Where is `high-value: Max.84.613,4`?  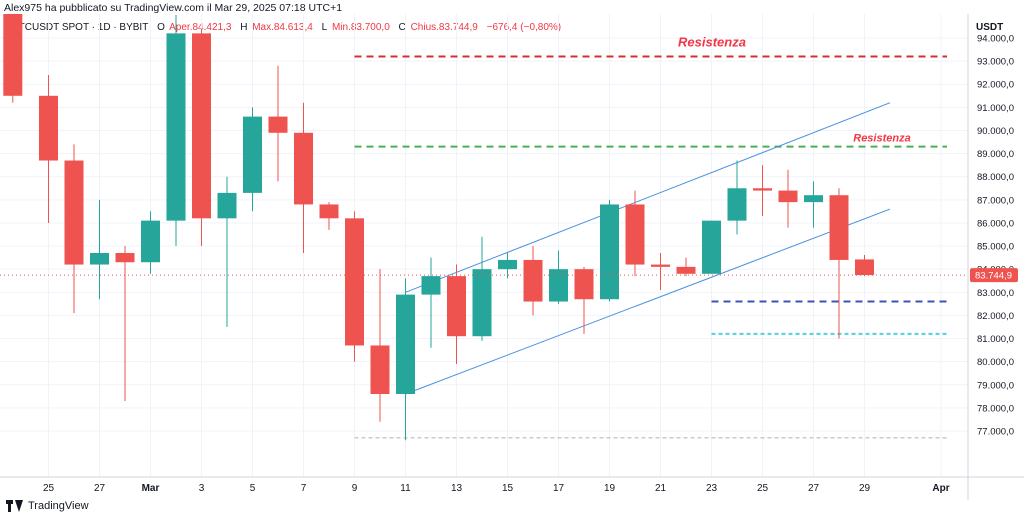 high-value: Max.84.613,4 is located at coordinates (282, 27).